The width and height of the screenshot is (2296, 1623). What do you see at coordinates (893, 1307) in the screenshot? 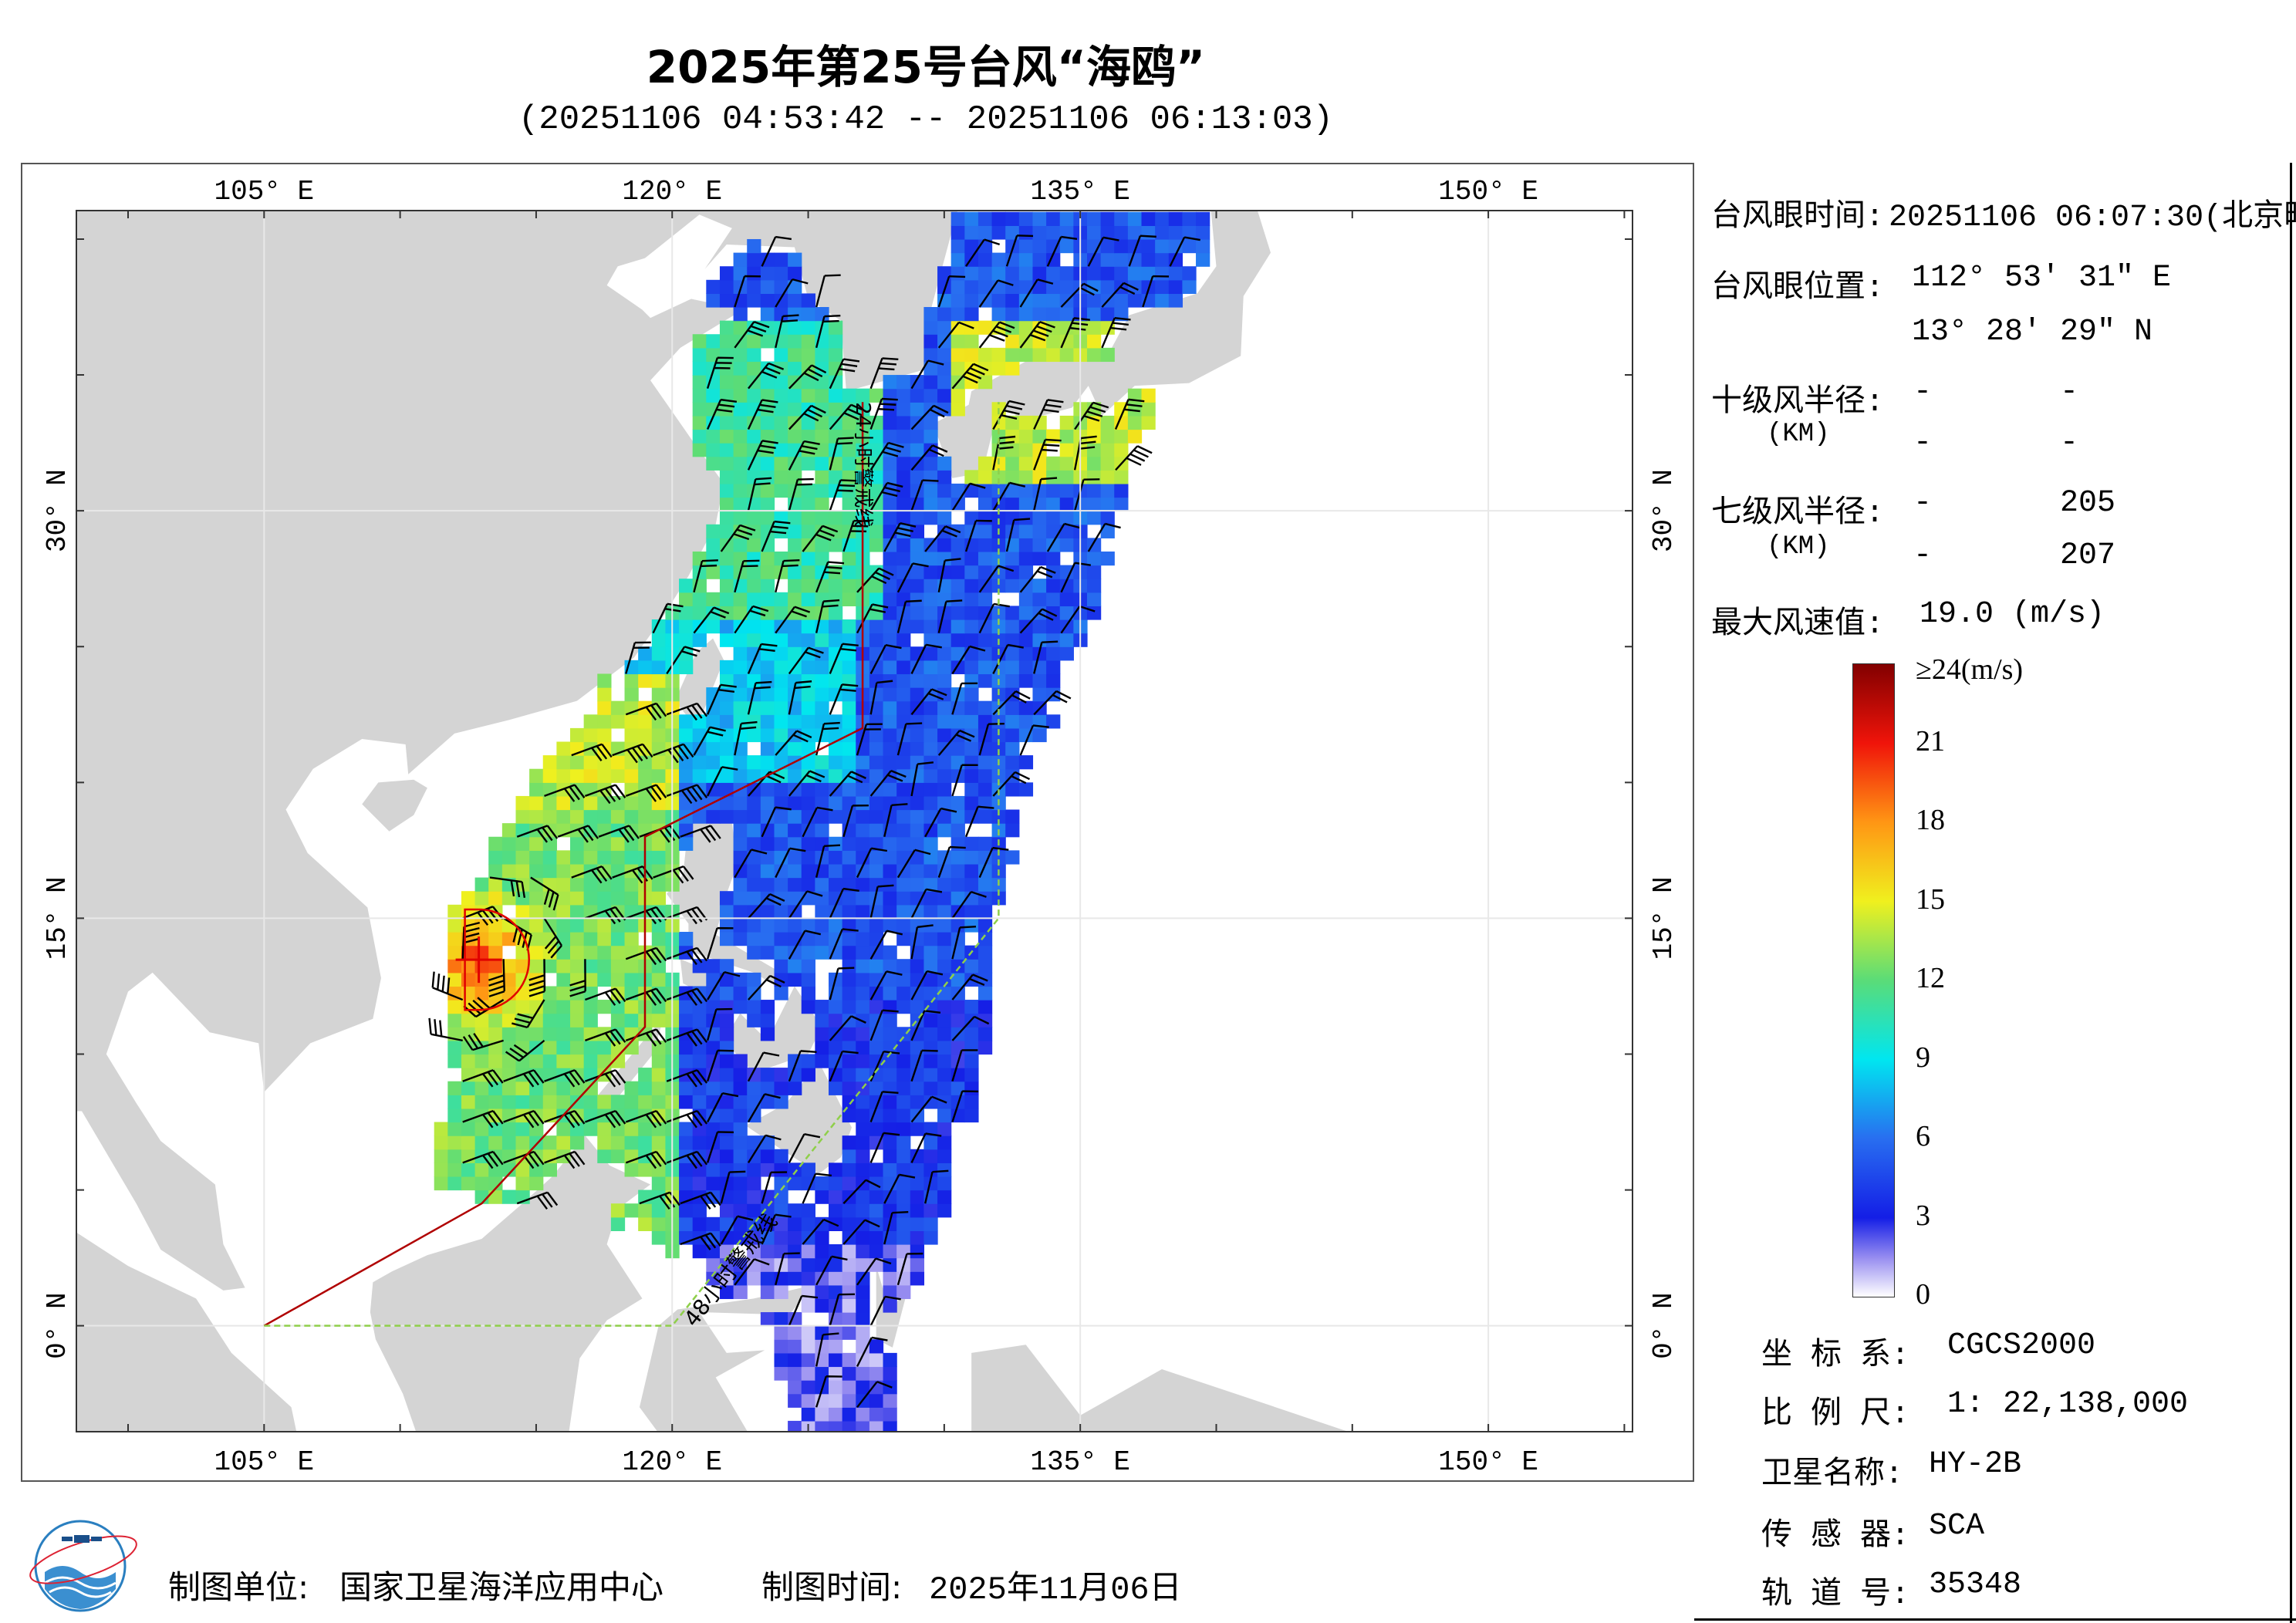
I see `land-halmahera` at bounding box center [893, 1307].